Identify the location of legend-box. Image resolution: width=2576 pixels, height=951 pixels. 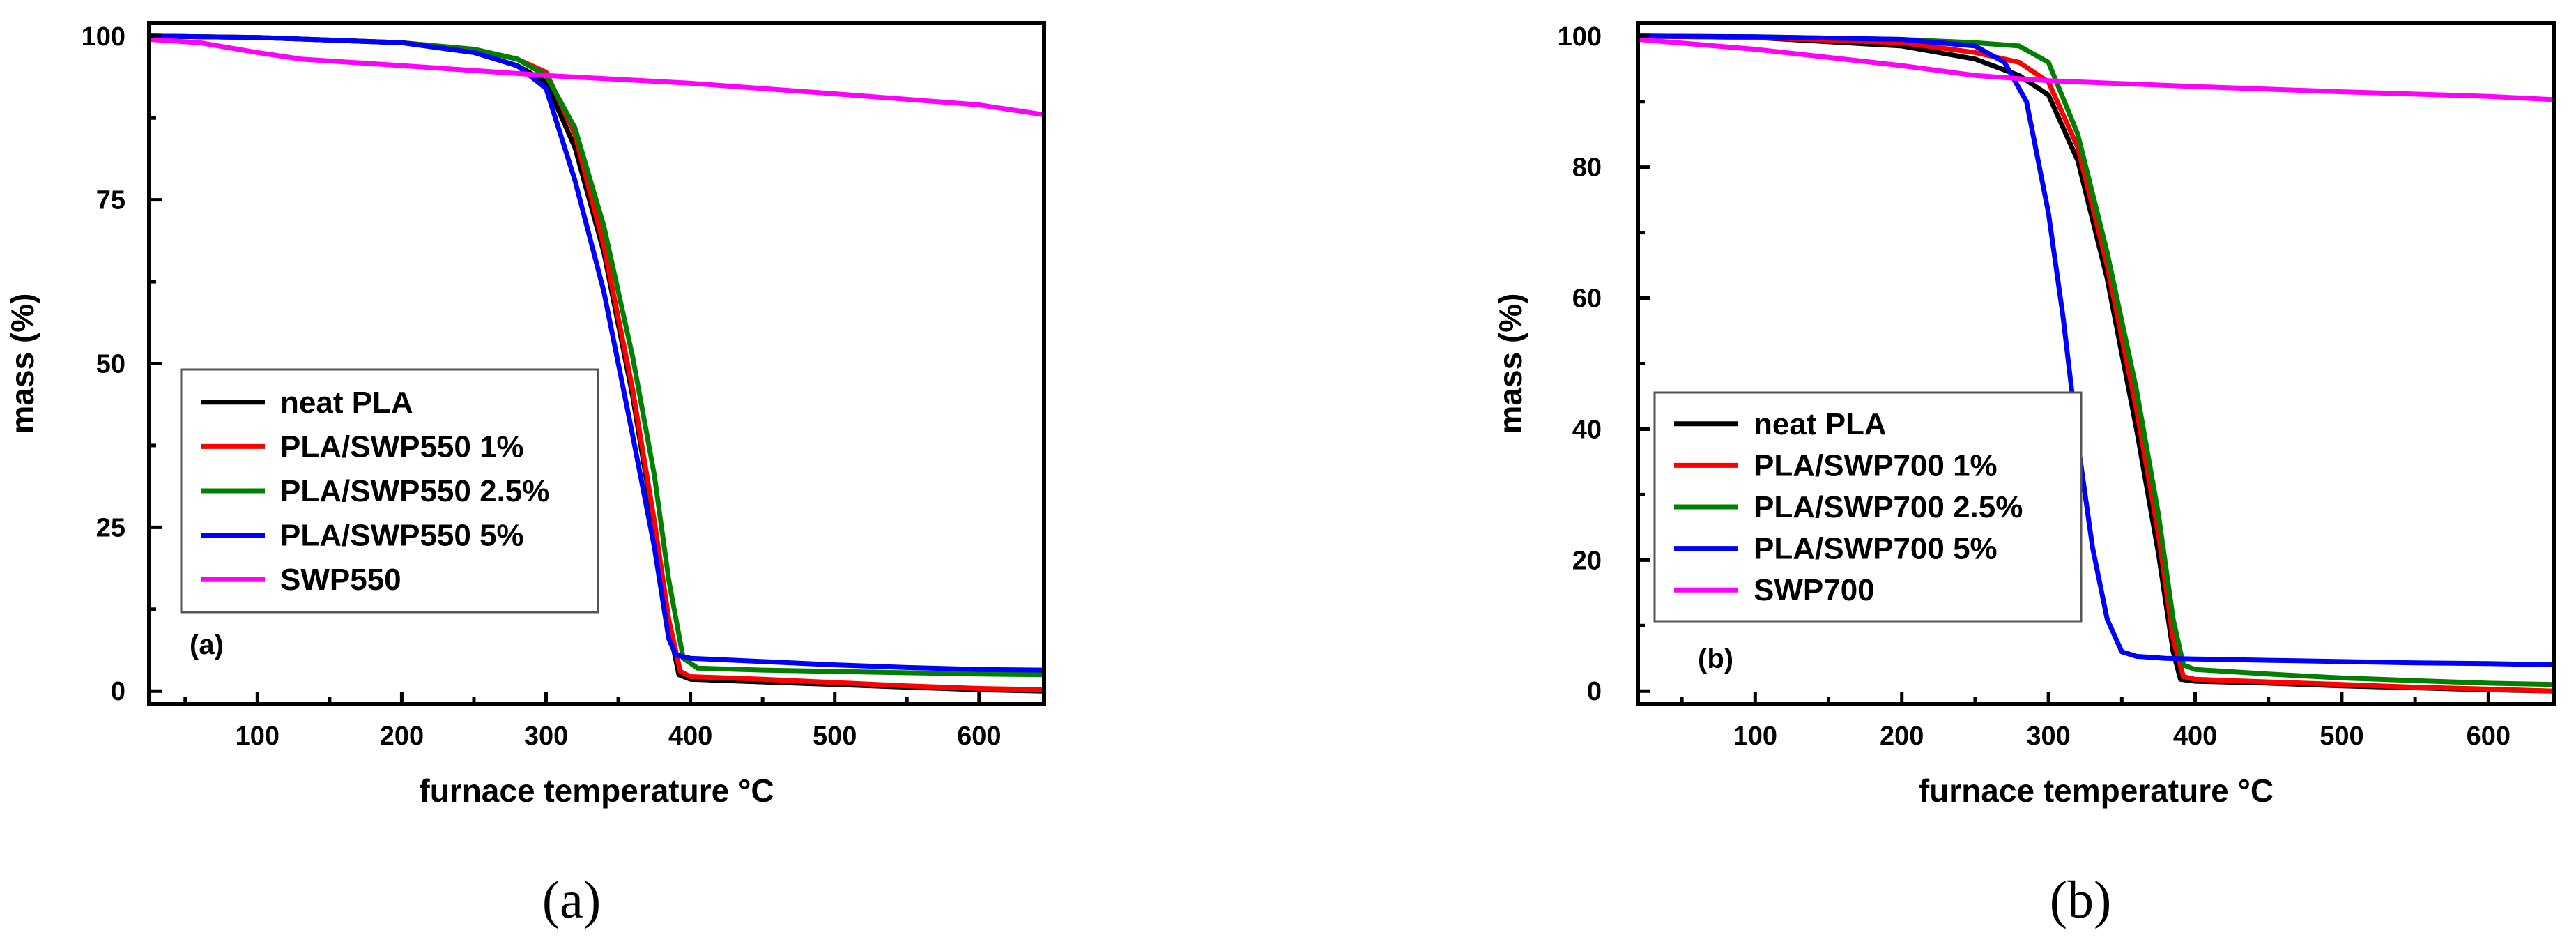
(389, 491).